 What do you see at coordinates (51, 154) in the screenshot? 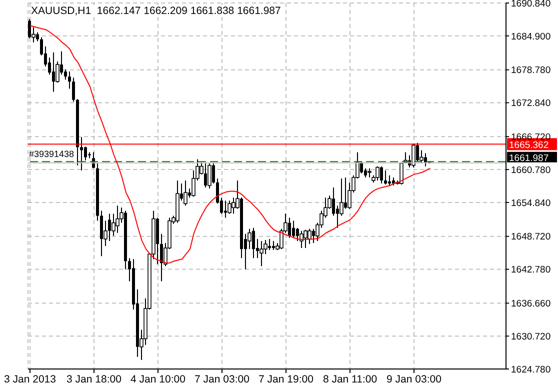
I see `annotation: #39391438` at bounding box center [51, 154].